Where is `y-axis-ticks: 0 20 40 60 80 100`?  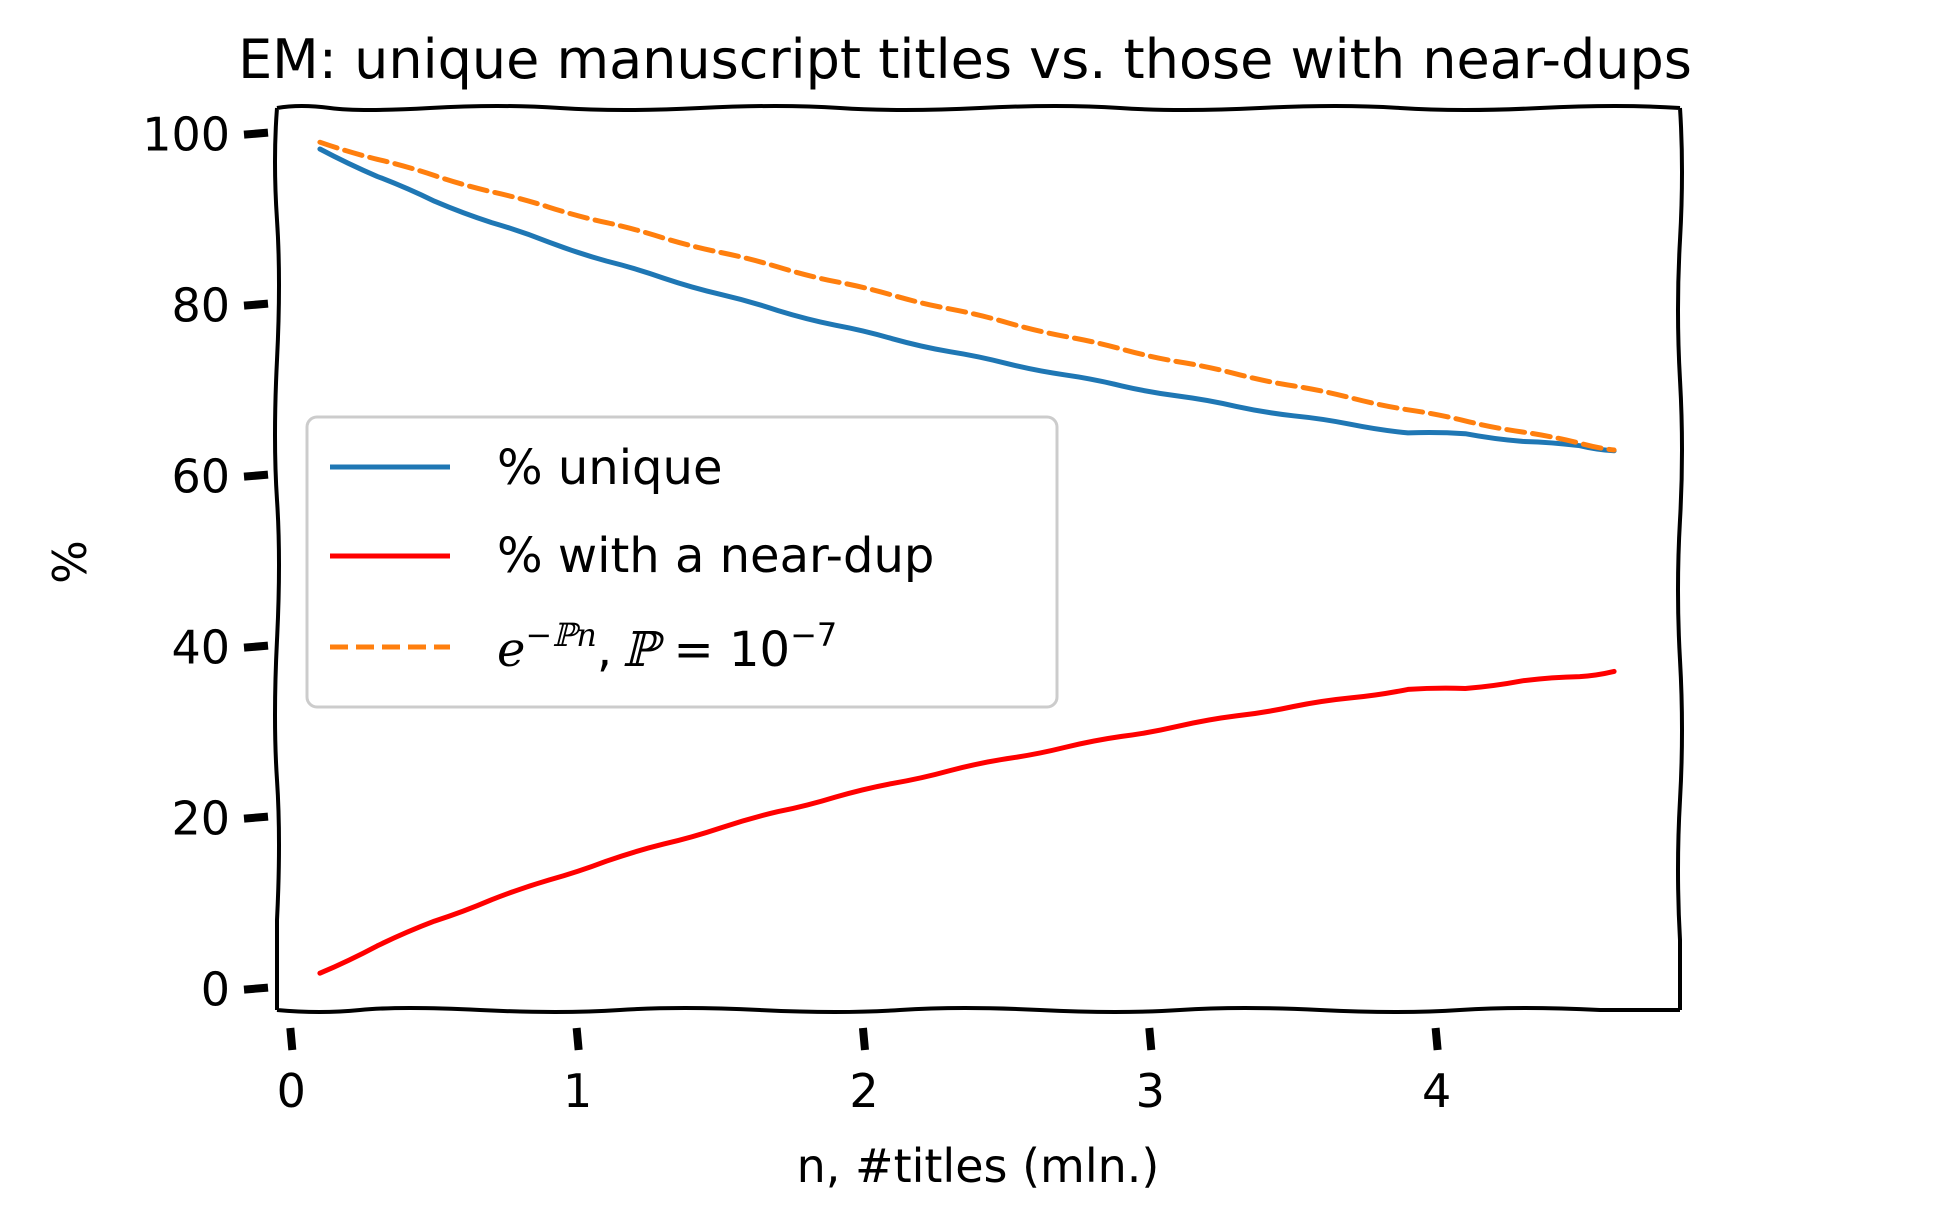
y-axis-ticks: 0 20 40 60 80 100 is located at coordinates (205, 562).